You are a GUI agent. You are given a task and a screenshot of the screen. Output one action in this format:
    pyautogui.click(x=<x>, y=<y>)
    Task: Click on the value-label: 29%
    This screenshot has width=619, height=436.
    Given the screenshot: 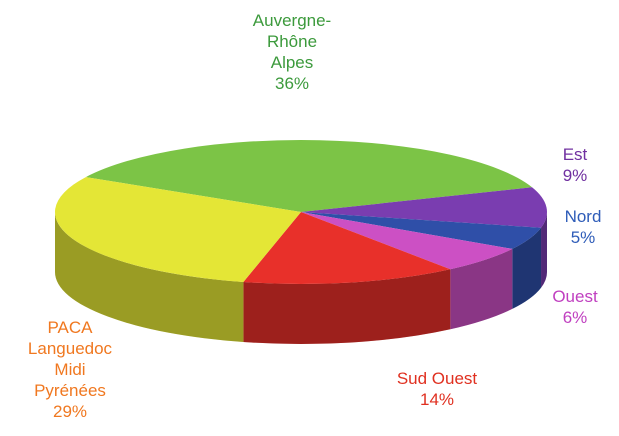 What is the action you would take?
    pyautogui.click(x=70, y=411)
    